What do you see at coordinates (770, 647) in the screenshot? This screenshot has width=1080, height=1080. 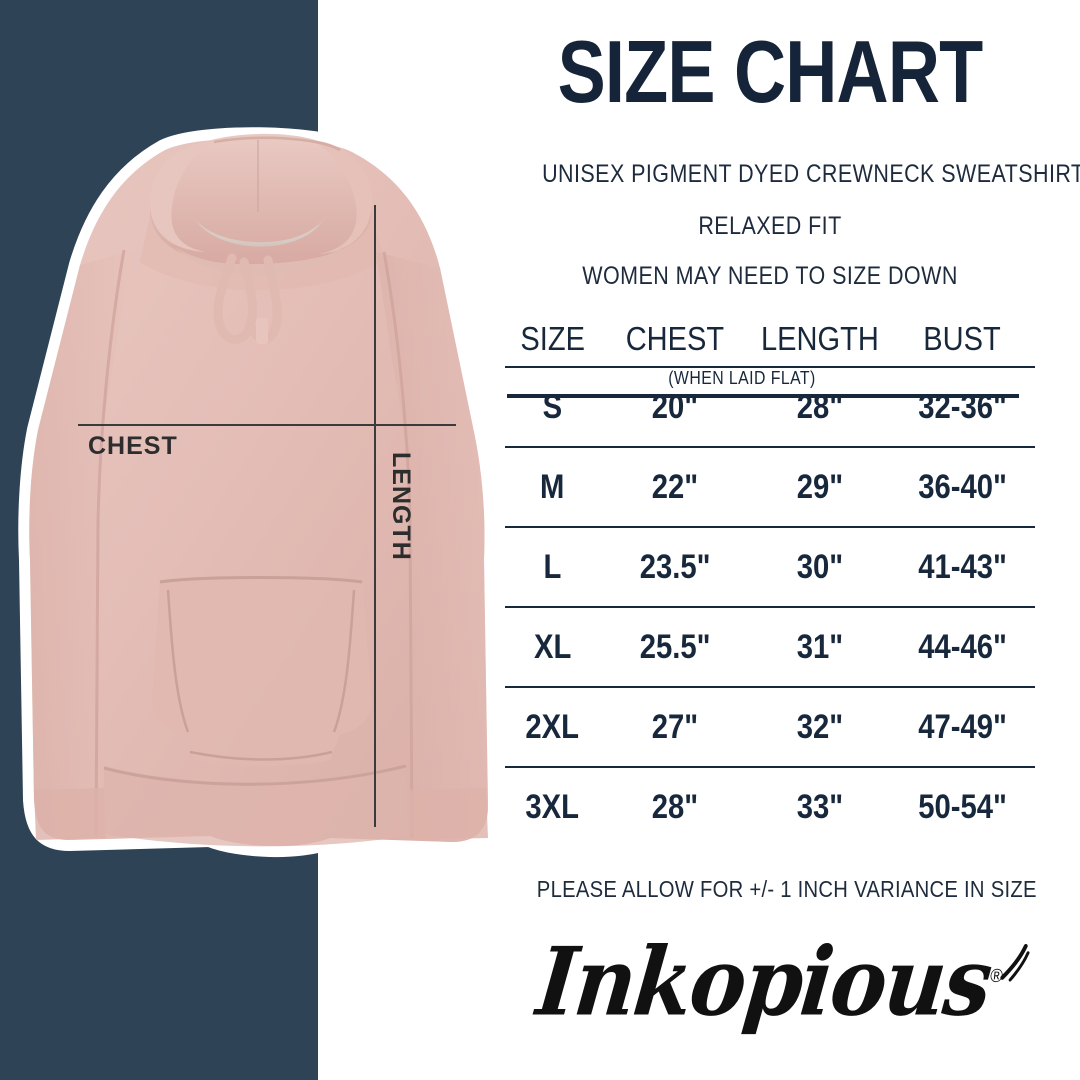 I see `table-row: XL 25.5" 31" 44-46"` at bounding box center [770, 647].